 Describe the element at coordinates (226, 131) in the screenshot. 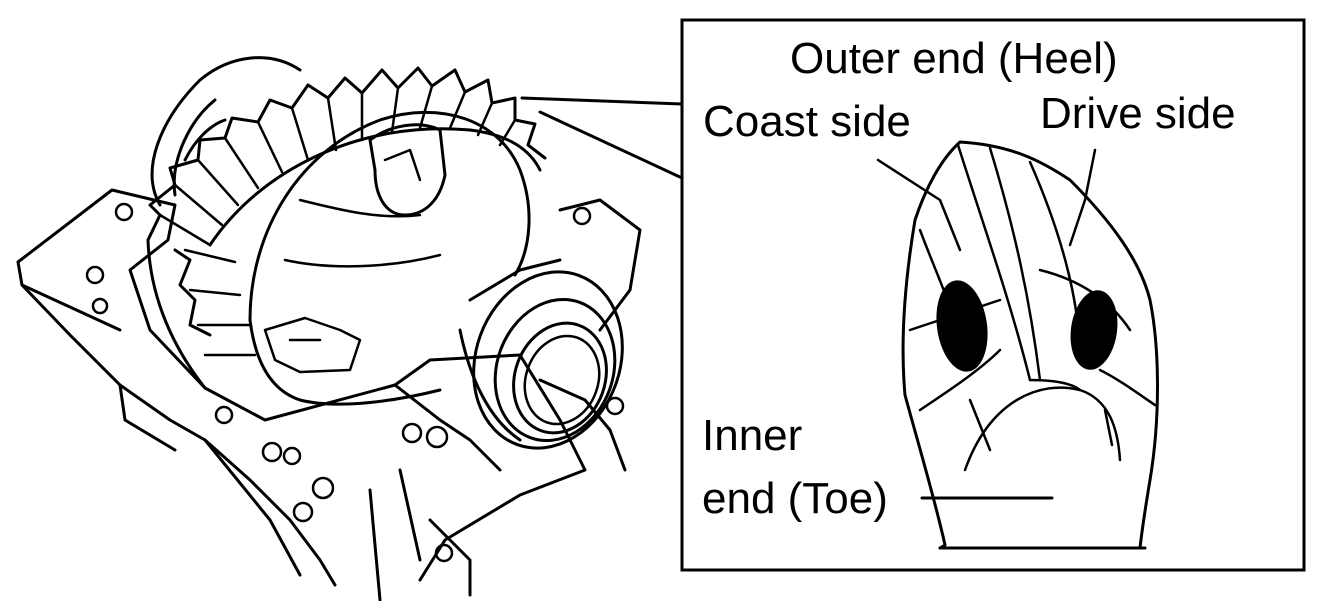

I see `left-bearing-cap` at that location.